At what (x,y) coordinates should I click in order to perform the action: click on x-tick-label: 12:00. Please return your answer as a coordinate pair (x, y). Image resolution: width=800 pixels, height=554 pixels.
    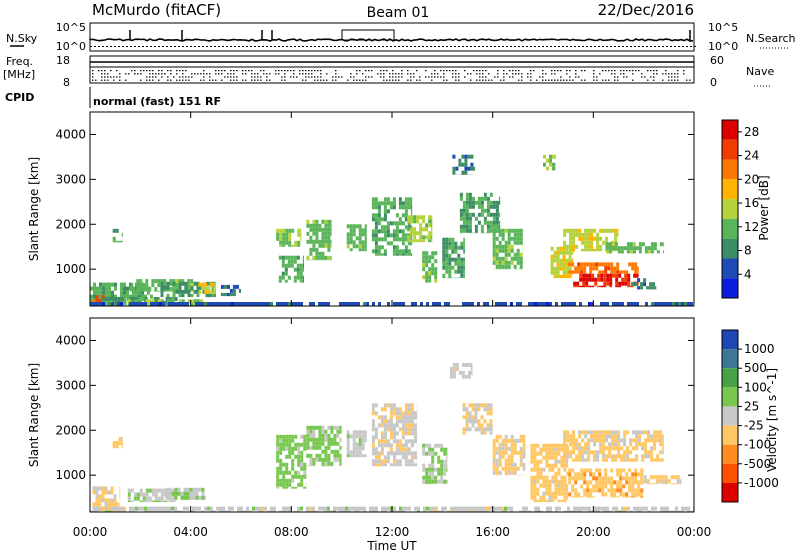
    Looking at the image, I should click on (392, 532).